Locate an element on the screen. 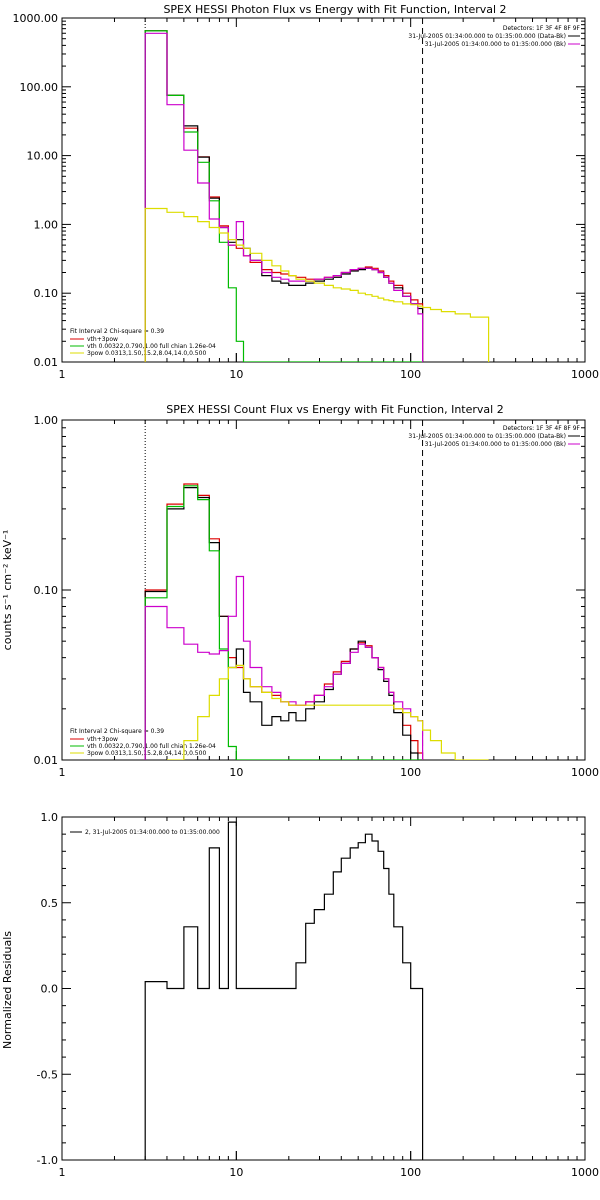 This screenshot has width=600, height=1200. y-tick-label: 0.0 is located at coordinates (50, 989).